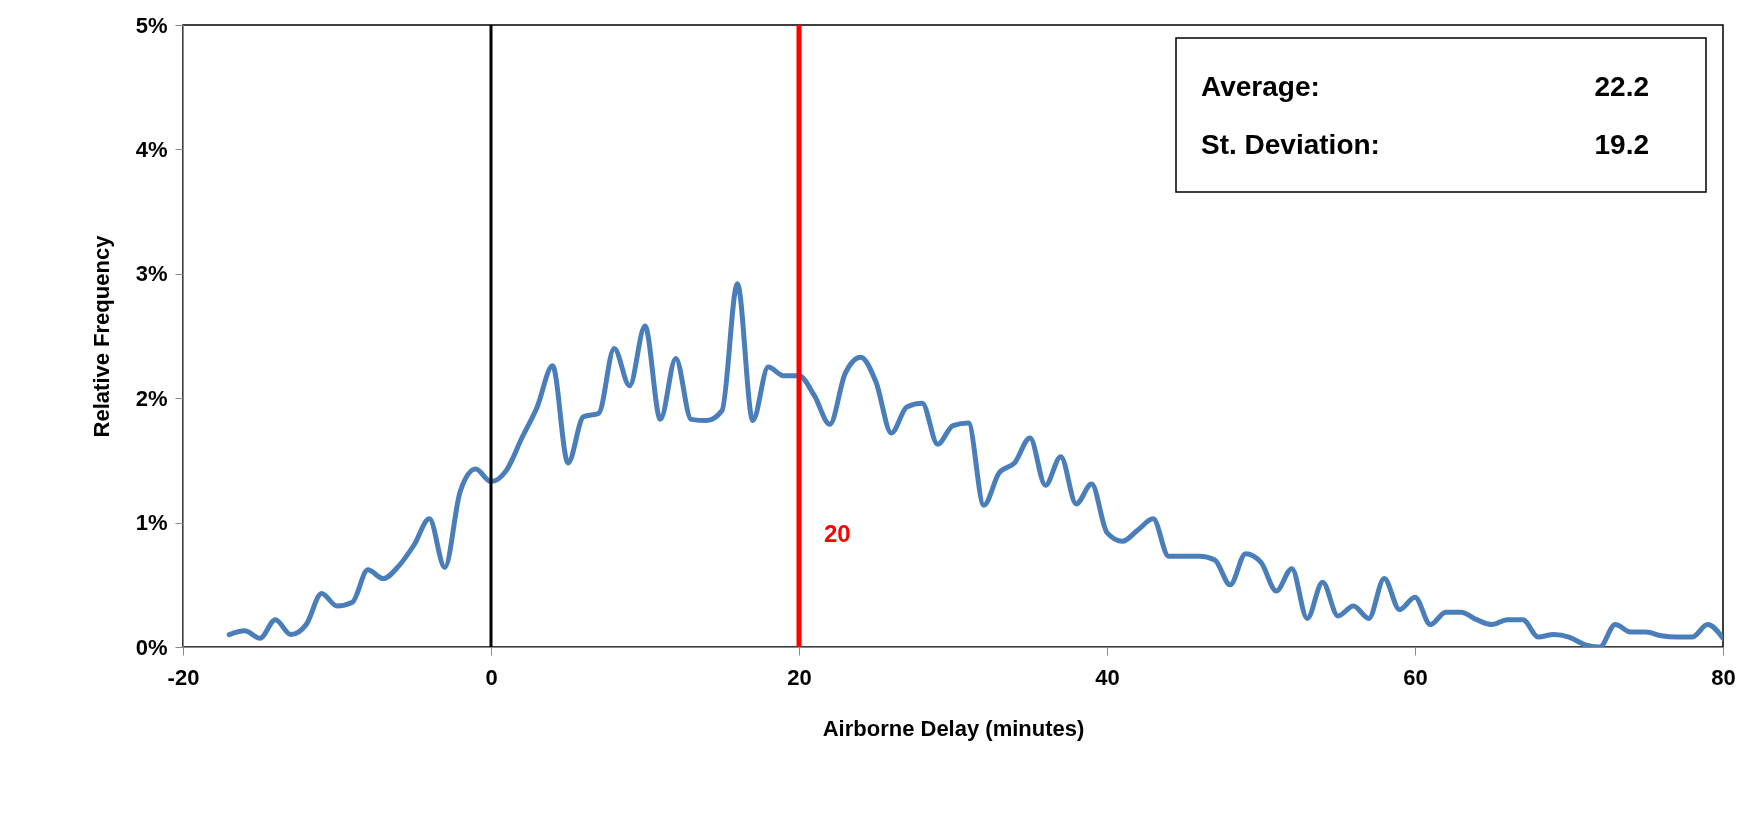 This screenshot has width=1758, height=813. Describe the element at coordinates (151, 149) in the screenshot. I see `y-tick-label: 4%` at that location.